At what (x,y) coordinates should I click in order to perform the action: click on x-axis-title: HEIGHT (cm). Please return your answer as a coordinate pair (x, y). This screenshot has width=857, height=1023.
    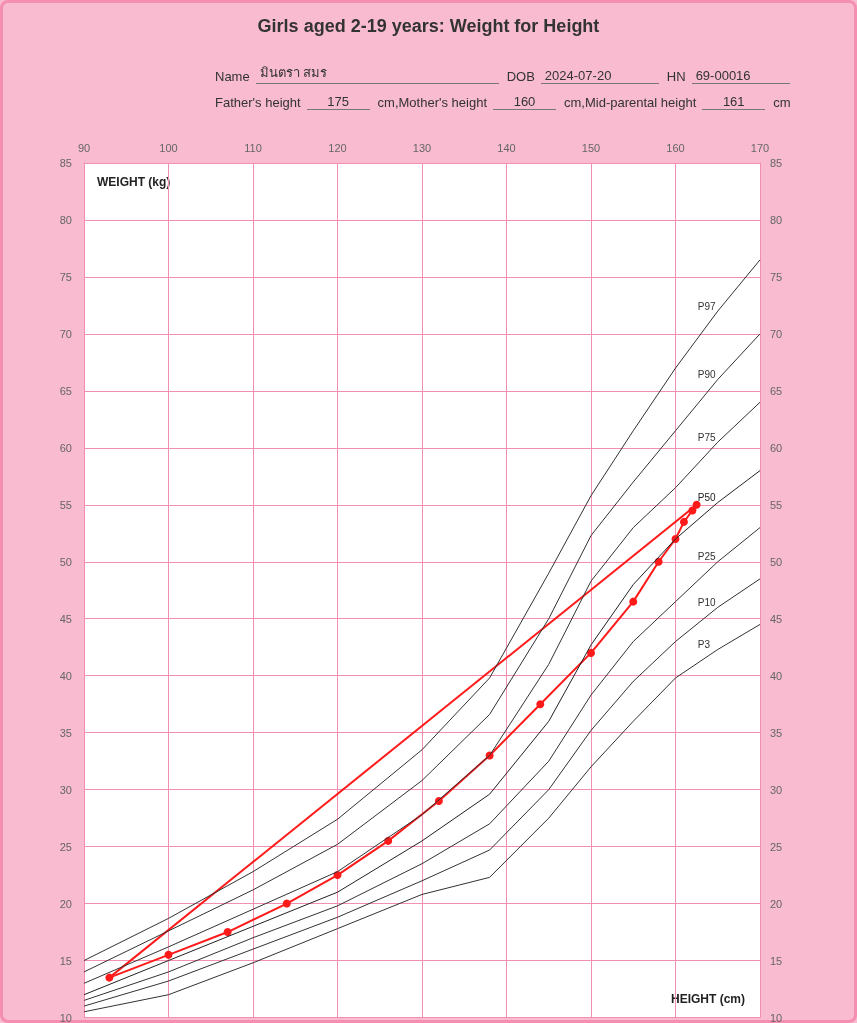
    Looking at the image, I should click on (708, 999).